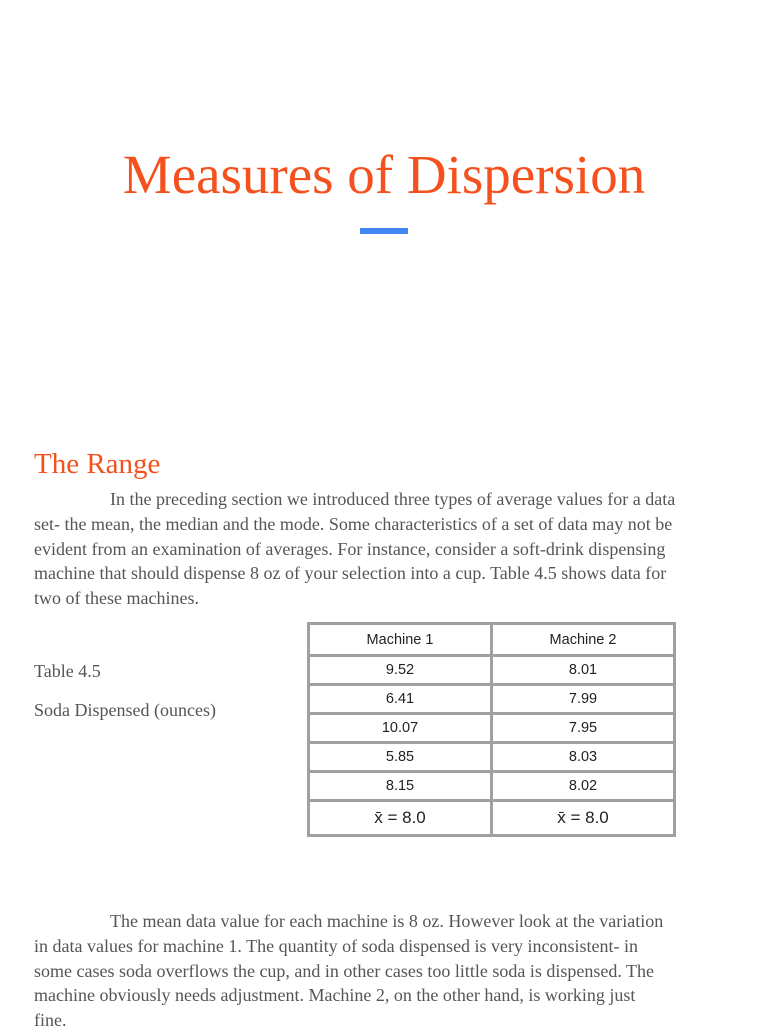  What do you see at coordinates (583, 699) in the screenshot?
I see `table-cell: 7.99` at bounding box center [583, 699].